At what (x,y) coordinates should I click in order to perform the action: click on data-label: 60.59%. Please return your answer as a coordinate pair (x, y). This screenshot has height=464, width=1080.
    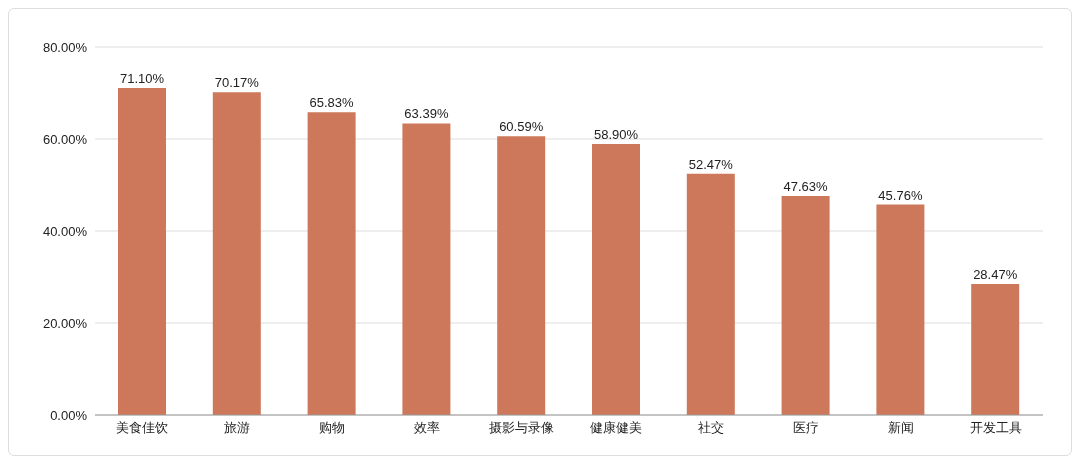
    Looking at the image, I should click on (521, 127).